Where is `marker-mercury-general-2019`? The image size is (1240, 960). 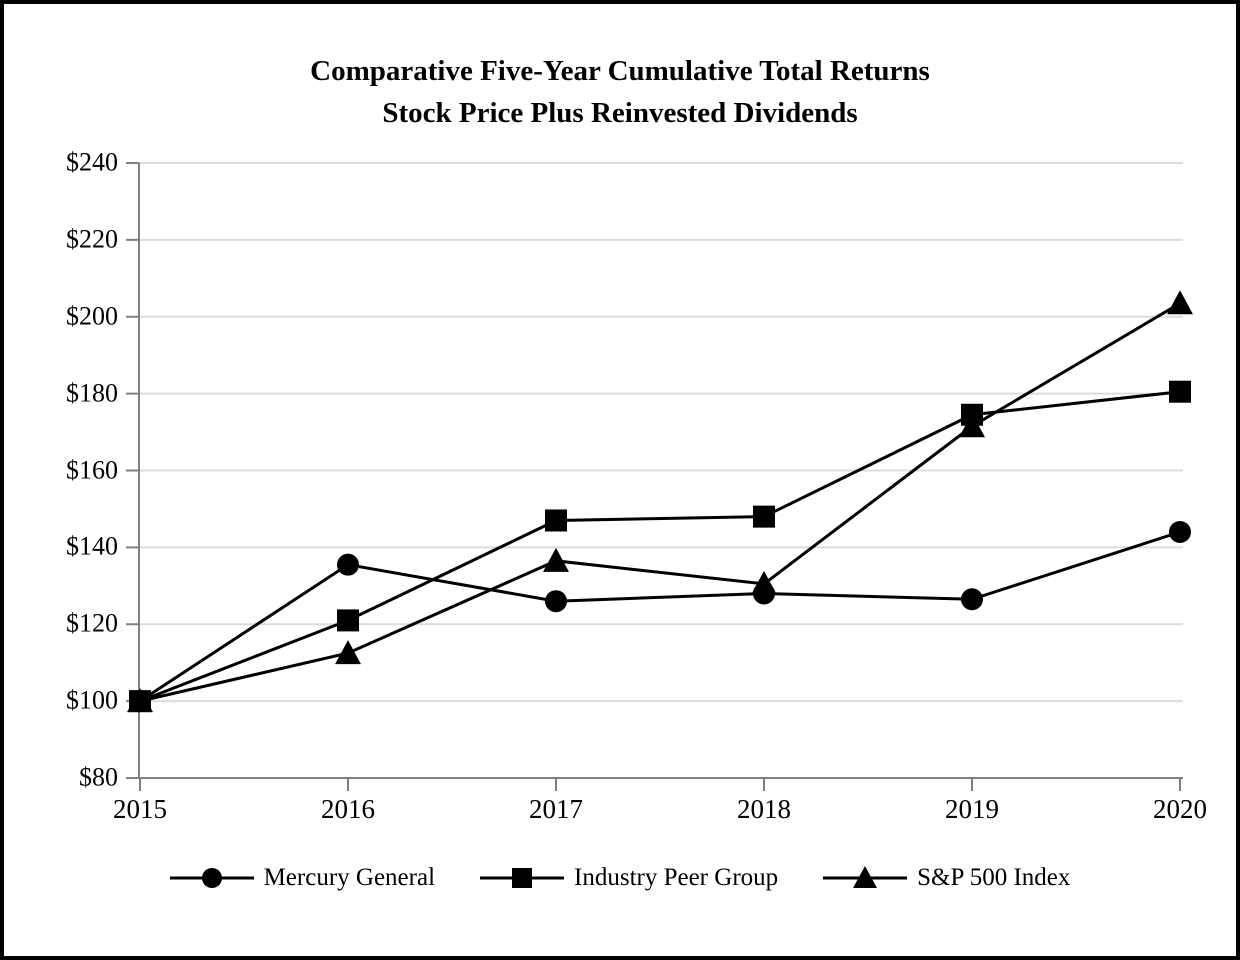 marker-mercury-general-2019 is located at coordinates (972, 599).